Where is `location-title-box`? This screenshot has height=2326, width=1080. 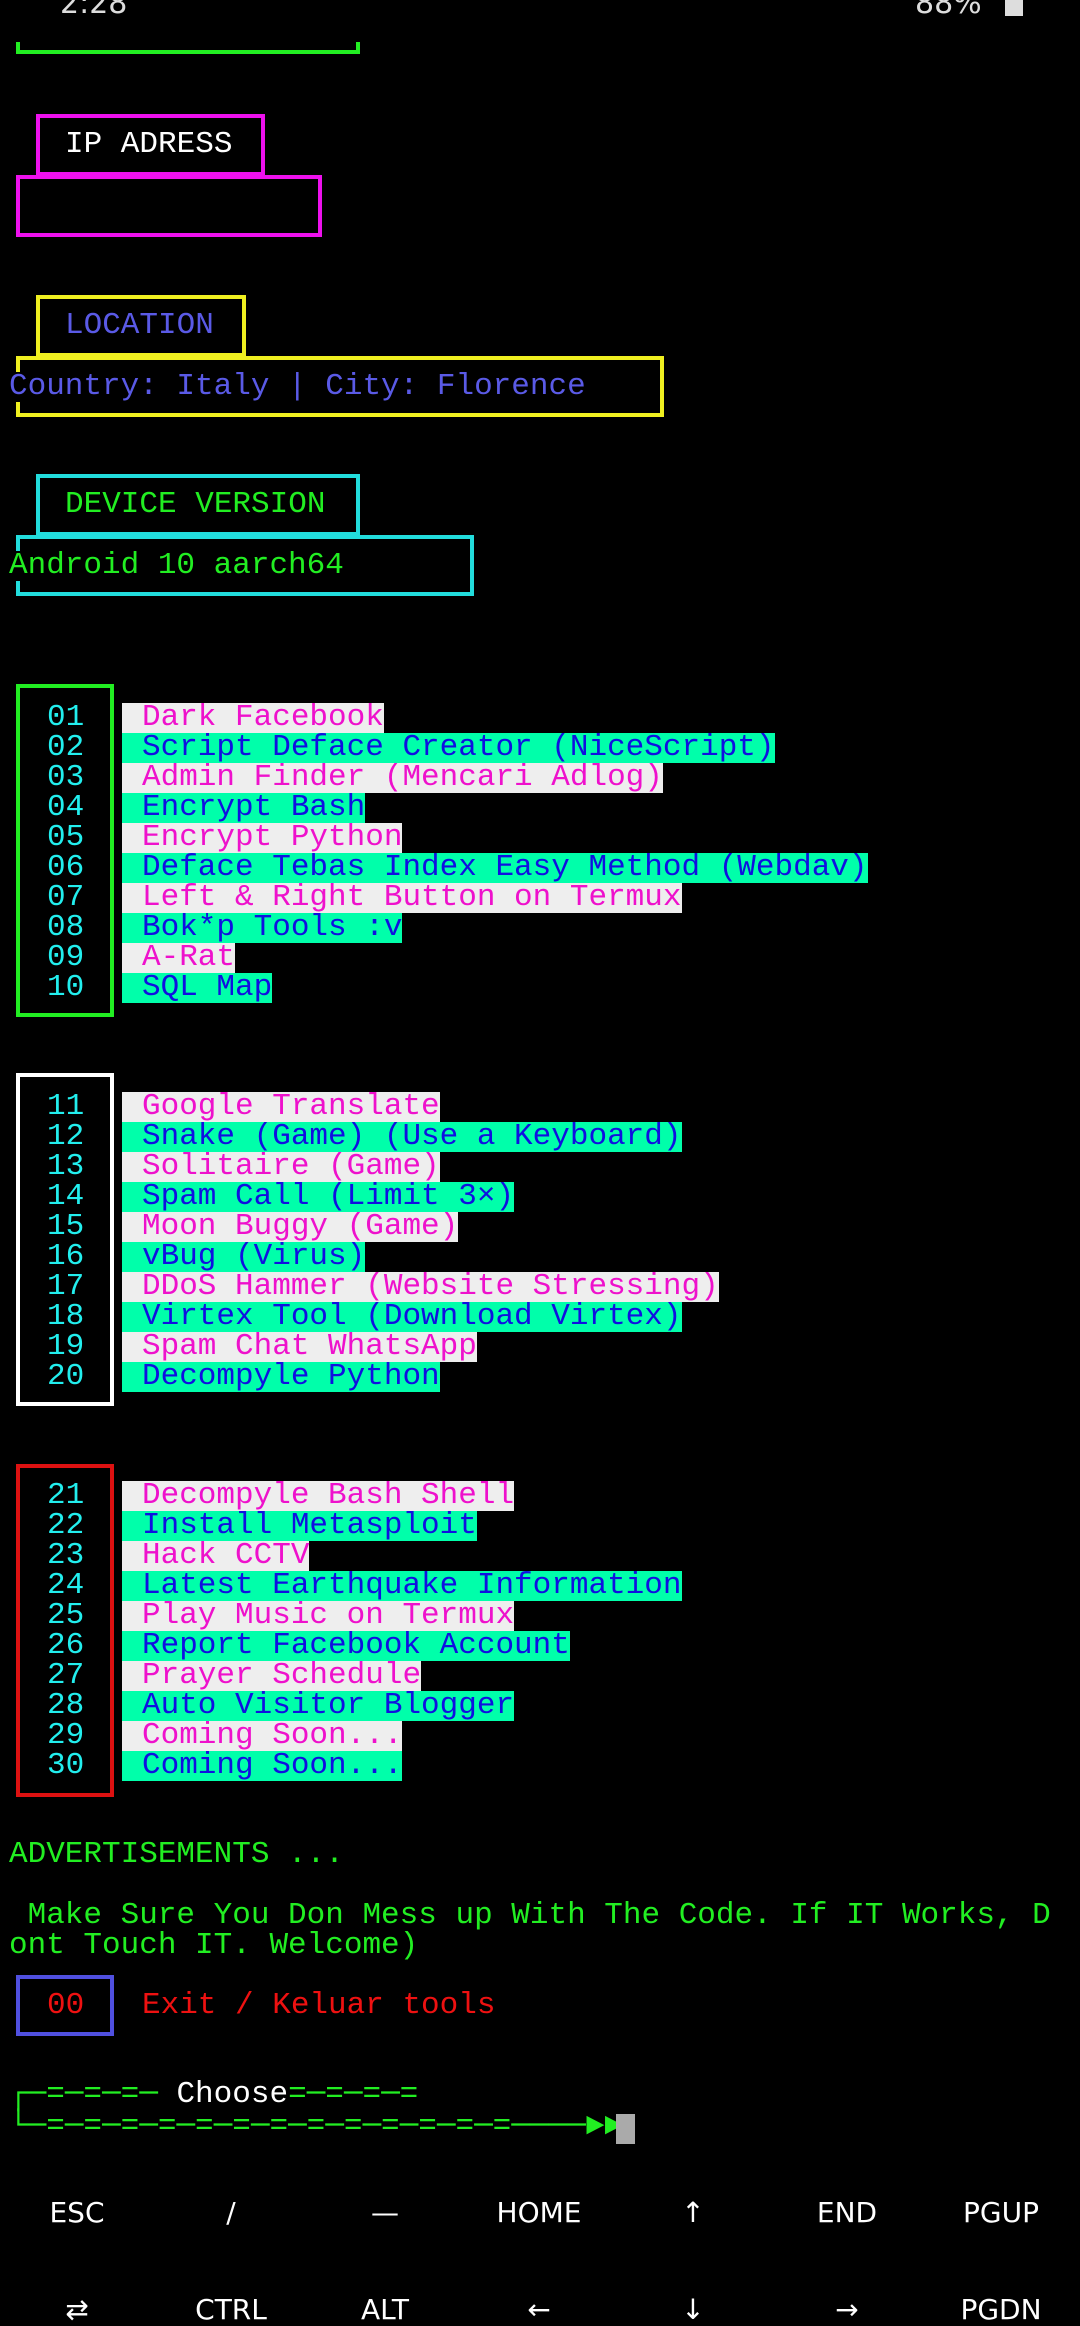
location-title-box is located at coordinates (141, 326).